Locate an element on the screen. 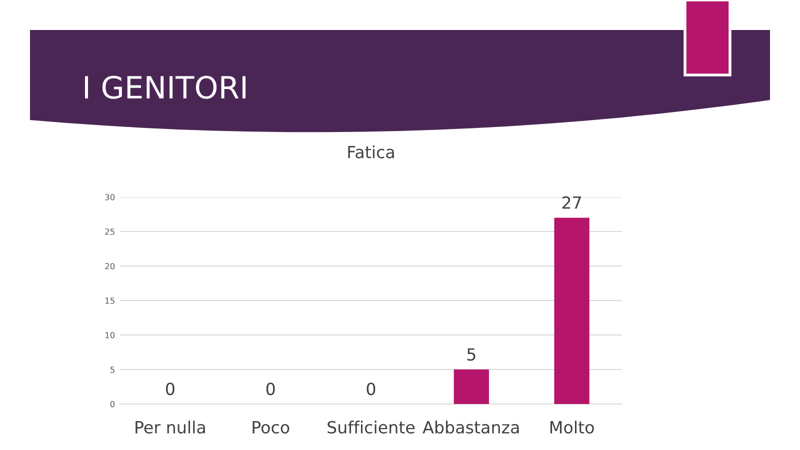 This screenshot has width=800, height=450. y-tick-label: 5 is located at coordinates (112, 369).